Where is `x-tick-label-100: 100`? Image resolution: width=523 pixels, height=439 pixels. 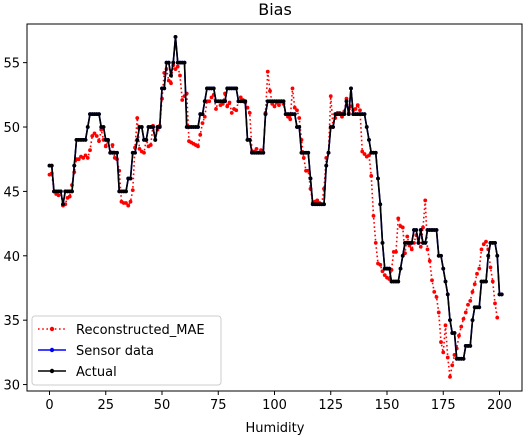
x-tick-label-100: 100 is located at coordinates (274, 405).